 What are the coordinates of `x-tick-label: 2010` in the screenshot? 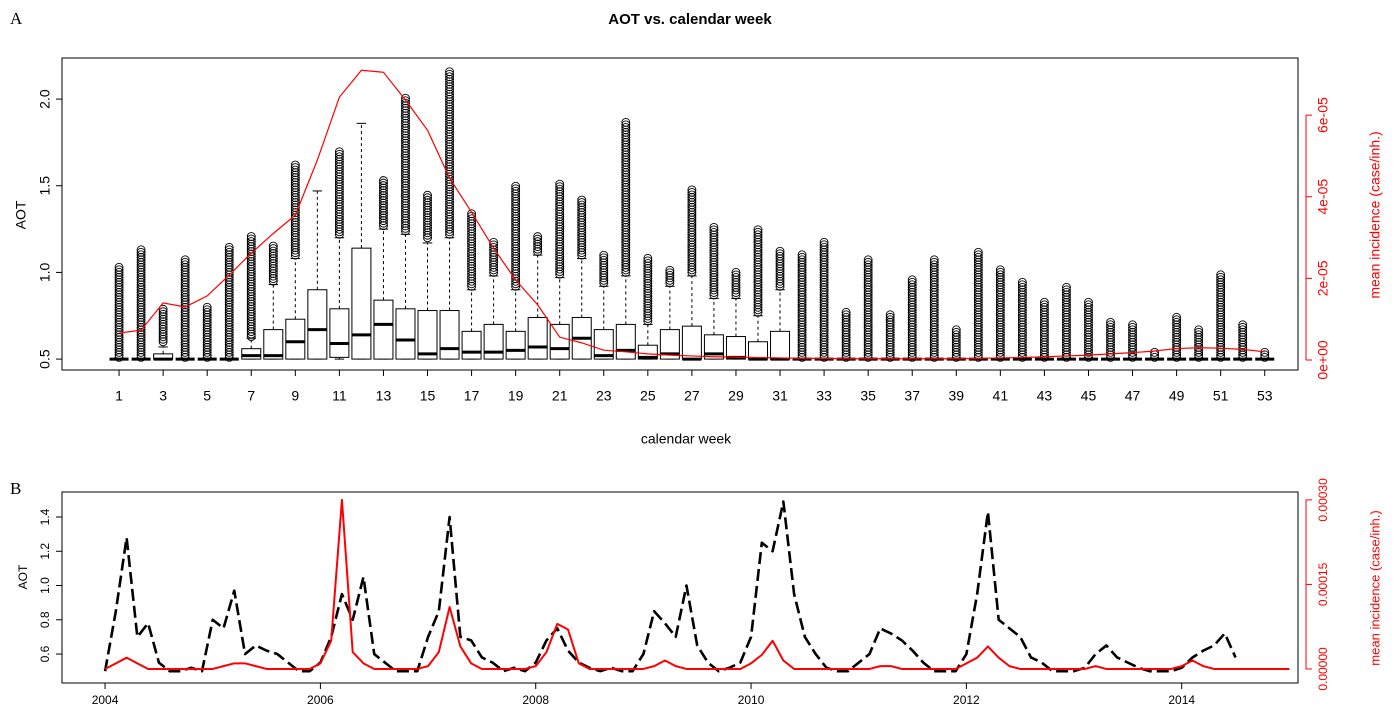 It's located at (751, 700).